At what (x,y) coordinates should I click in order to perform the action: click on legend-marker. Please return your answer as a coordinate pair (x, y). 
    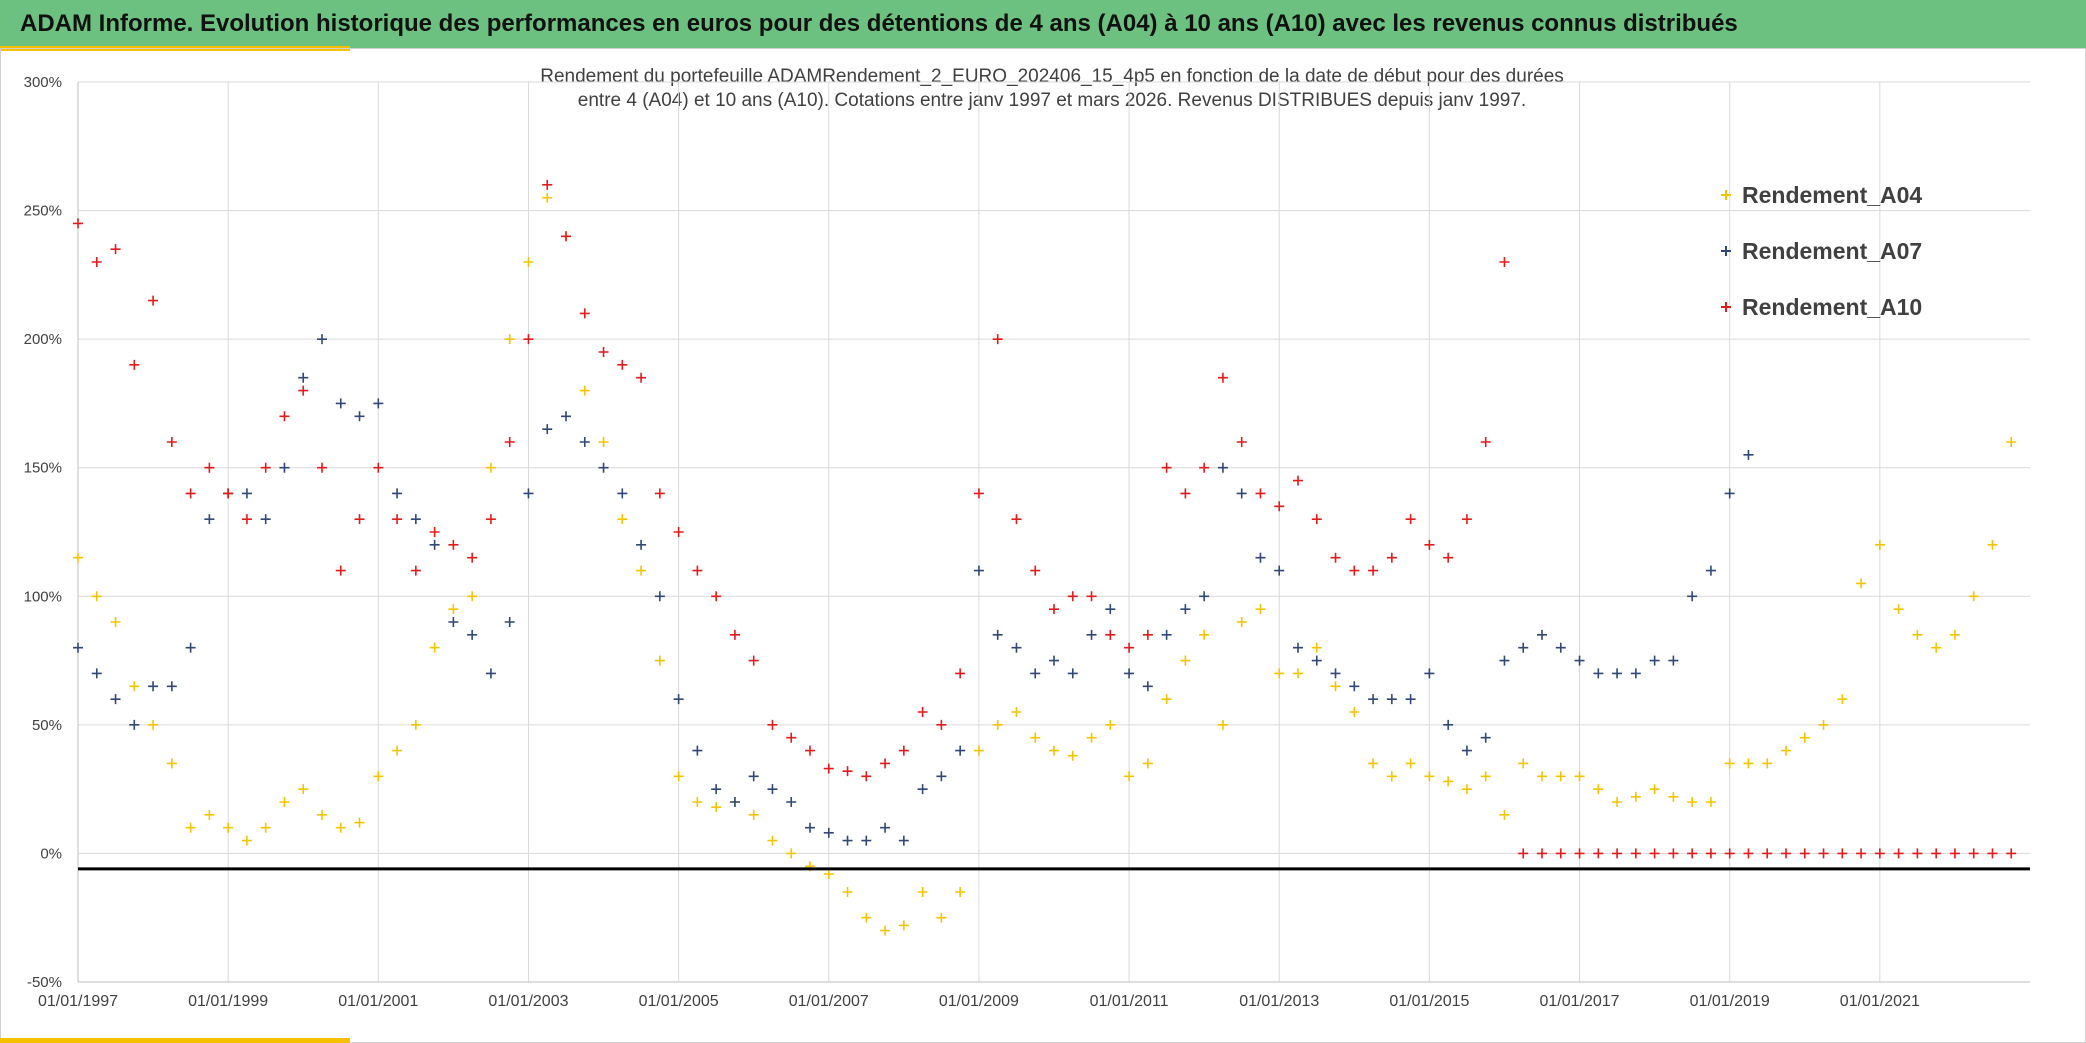
    Looking at the image, I should click on (1726, 195).